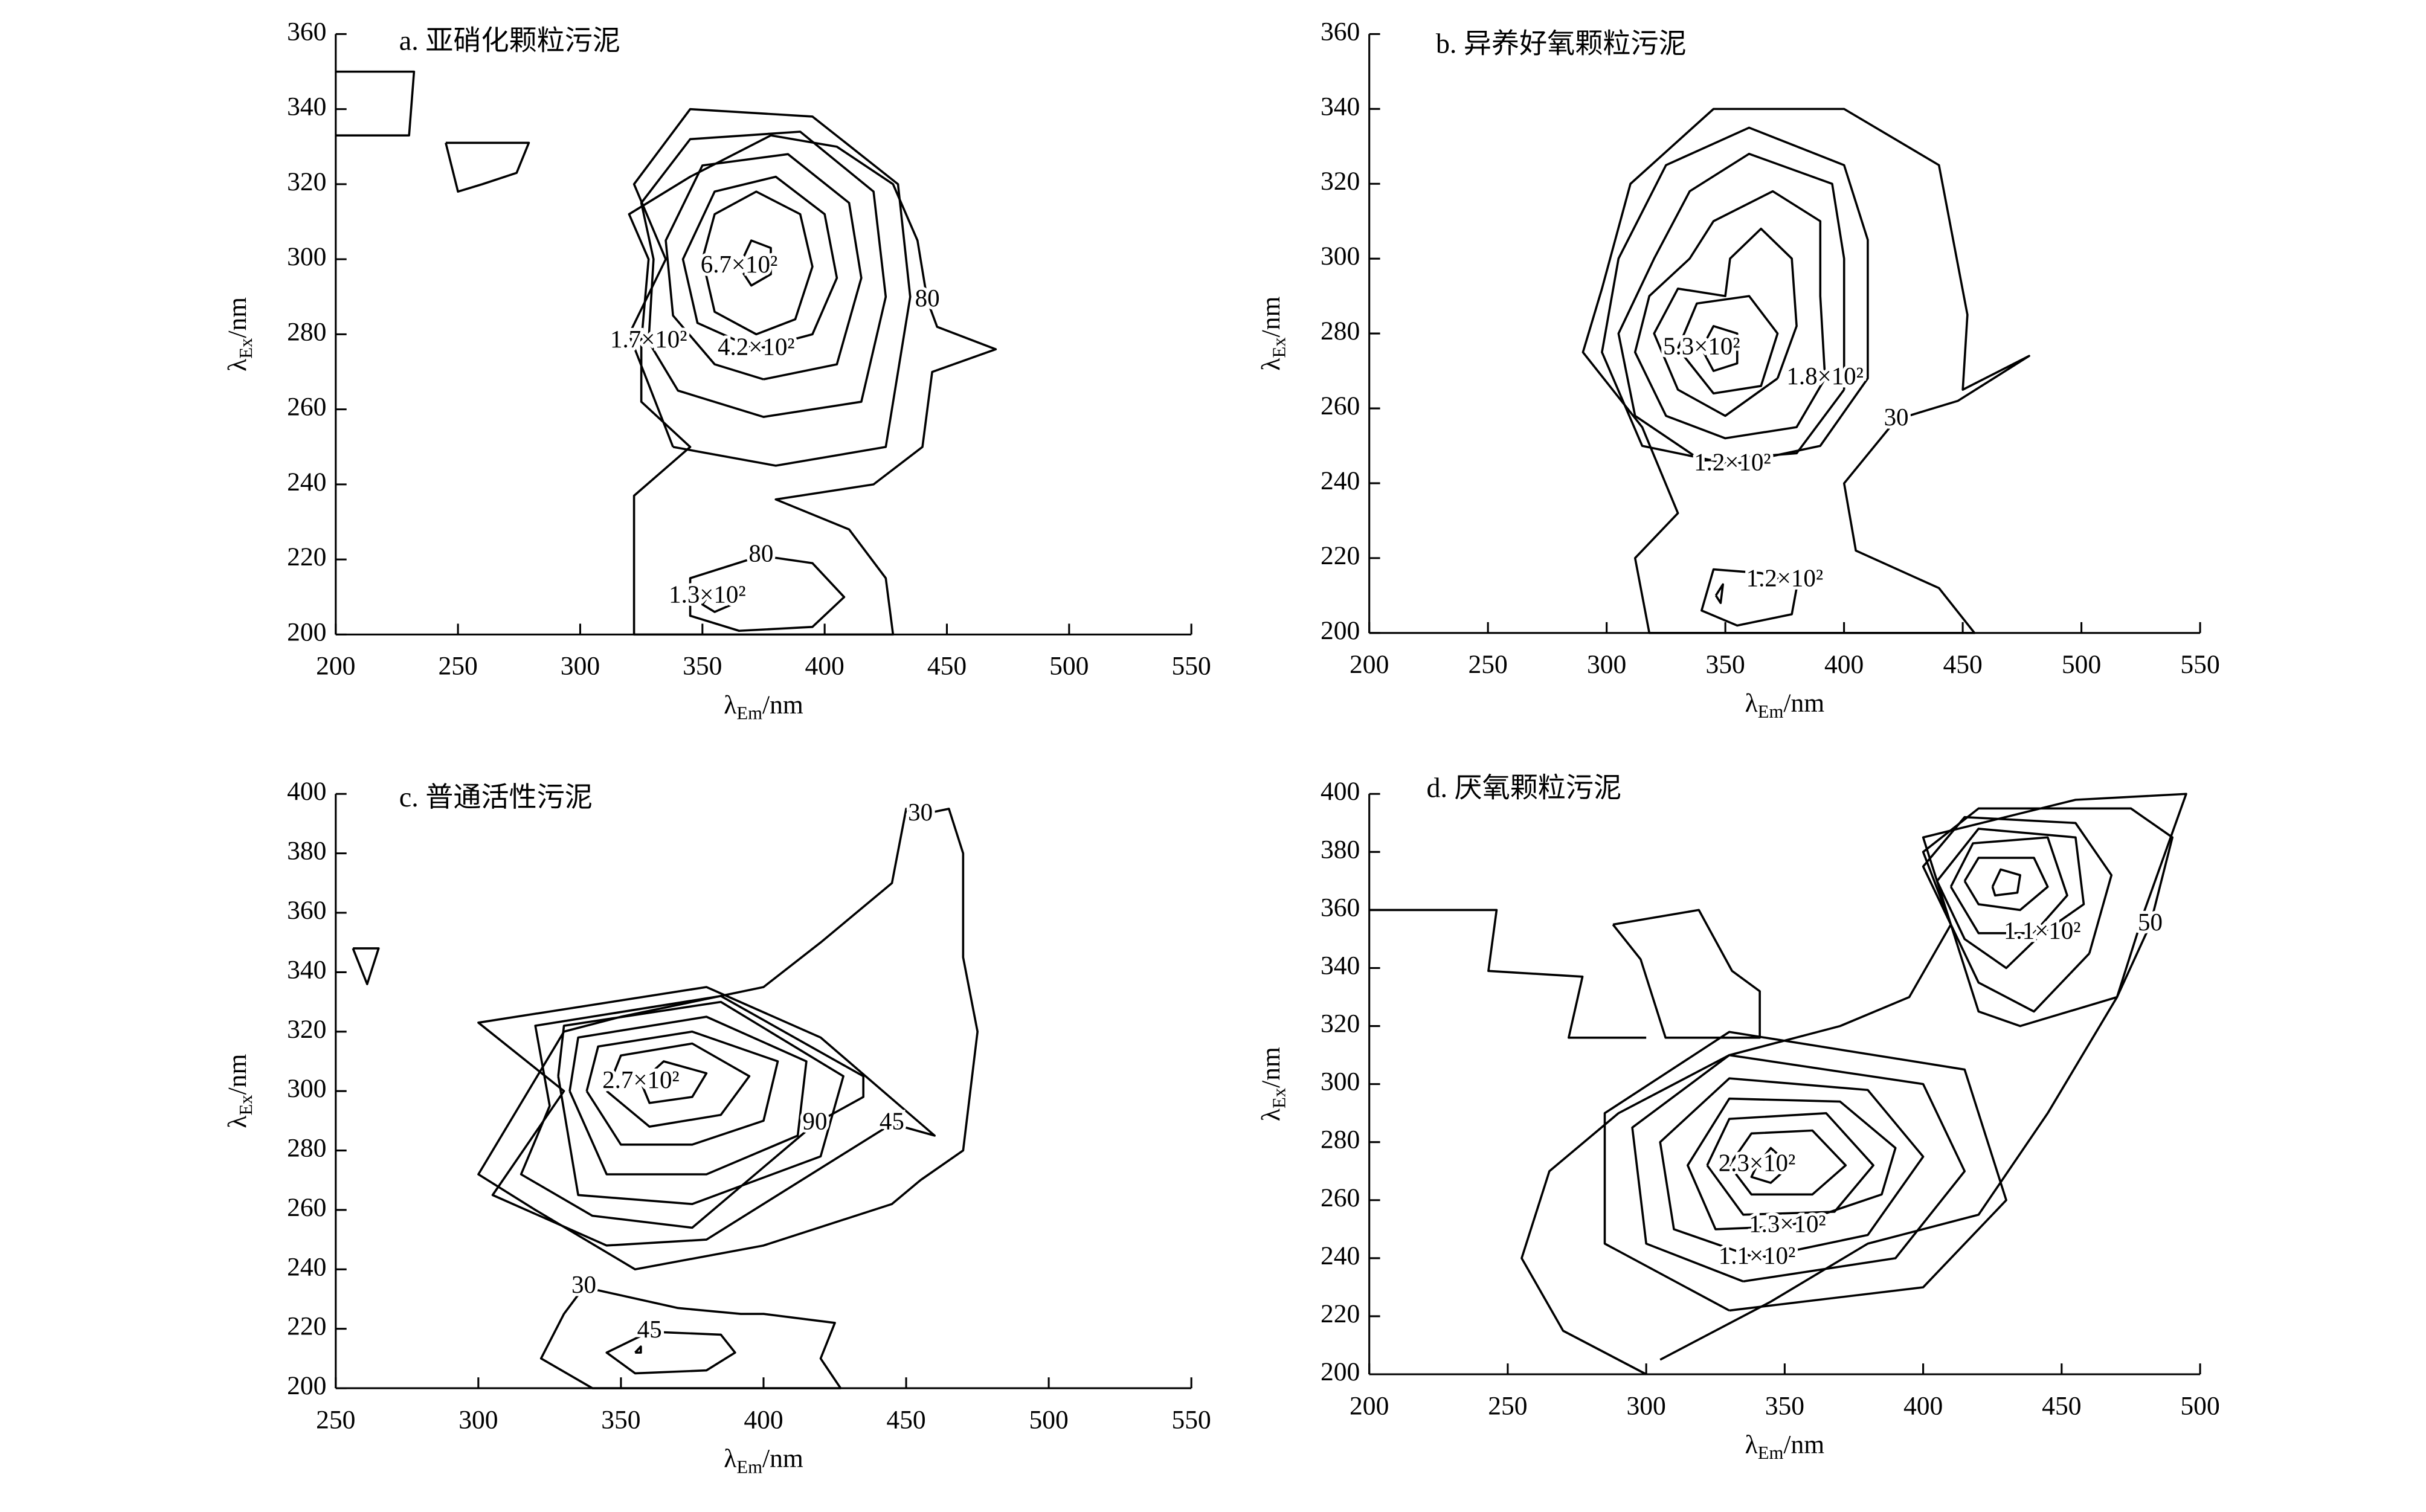  What do you see at coordinates (1701, 345) in the screenshot?
I see `contour-label: 5.3×10²` at bounding box center [1701, 345].